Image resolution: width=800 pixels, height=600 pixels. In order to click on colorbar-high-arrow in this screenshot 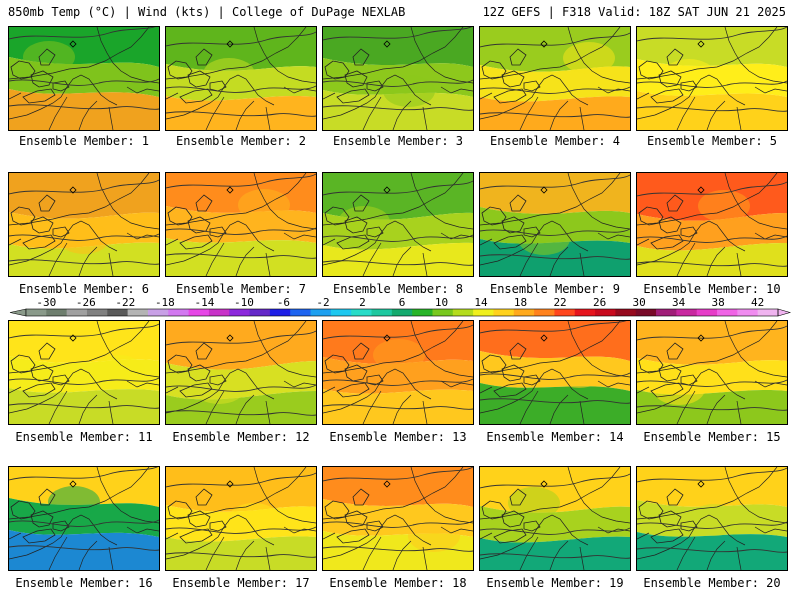, I will do `click(784, 312)`.